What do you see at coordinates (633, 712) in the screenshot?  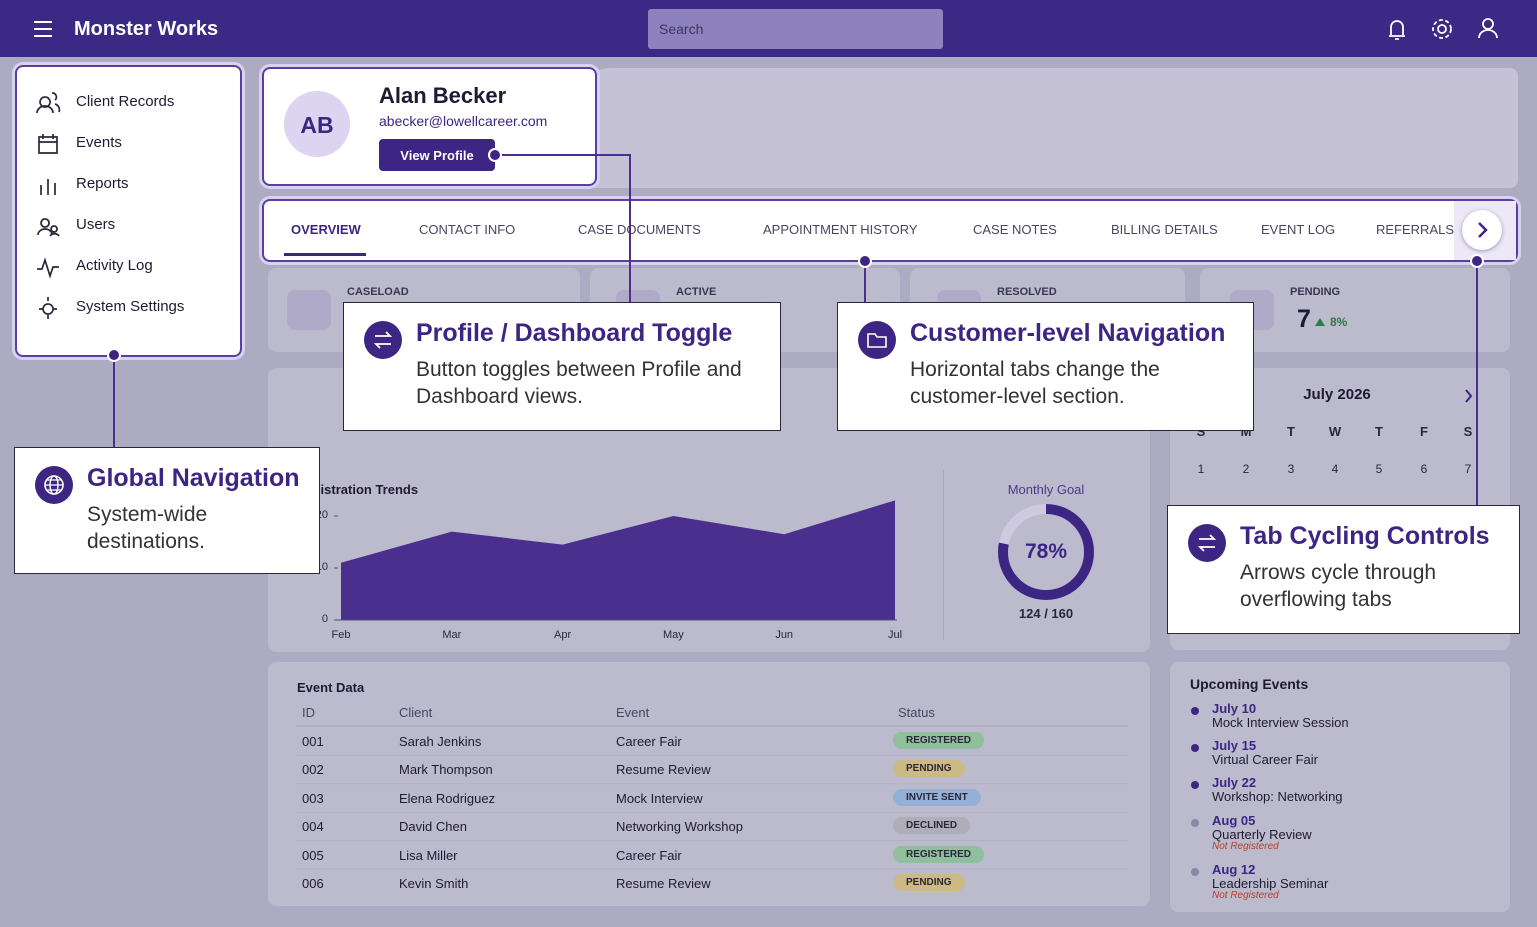 I see `table-header: Event` at bounding box center [633, 712].